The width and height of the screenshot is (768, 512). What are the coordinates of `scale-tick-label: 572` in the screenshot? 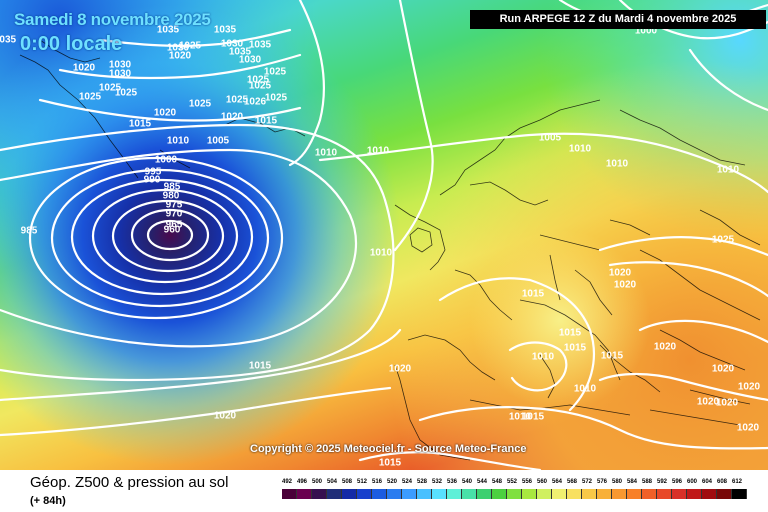 It's located at (586, 482).